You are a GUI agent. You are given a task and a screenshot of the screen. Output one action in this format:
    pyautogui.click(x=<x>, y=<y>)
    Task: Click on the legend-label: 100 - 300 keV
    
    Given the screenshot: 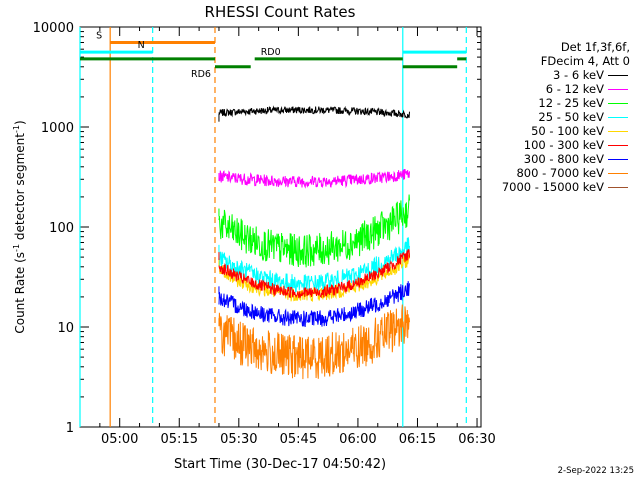 What is the action you would take?
    pyautogui.click(x=563, y=145)
    